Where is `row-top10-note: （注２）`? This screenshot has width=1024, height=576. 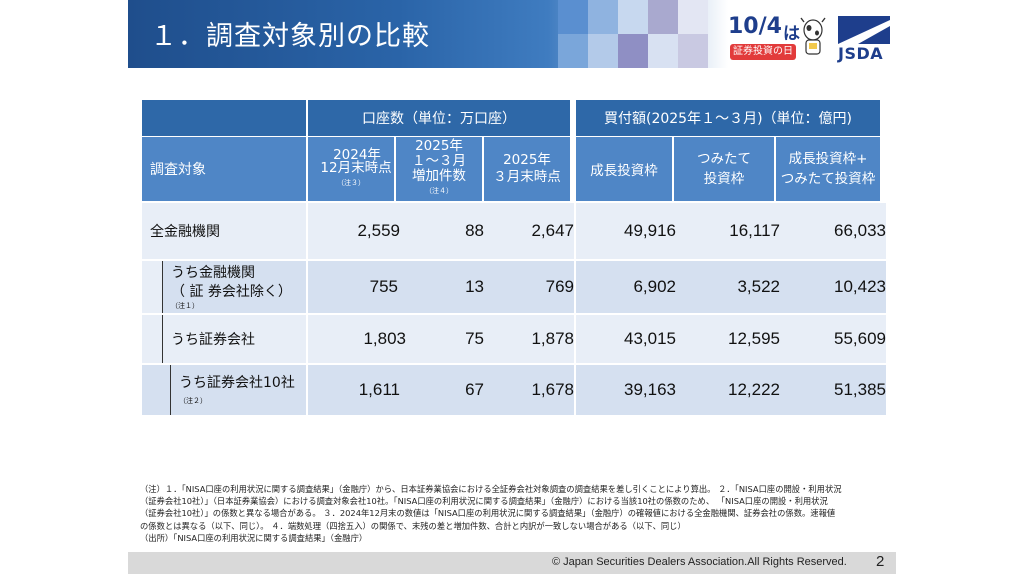
row-top10-note: （注２） is located at coordinates (193, 401).